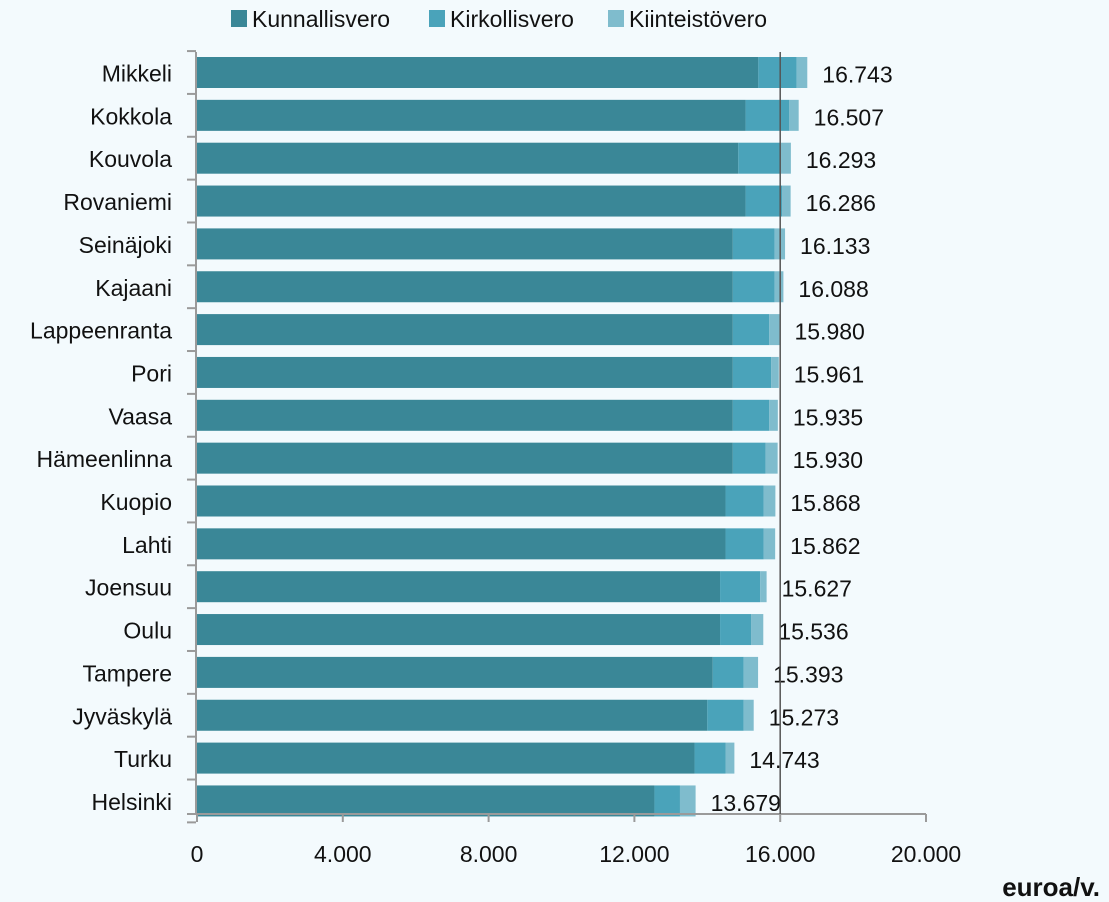  What do you see at coordinates (130, 159) in the screenshot?
I see `category-label: Kouvola` at bounding box center [130, 159].